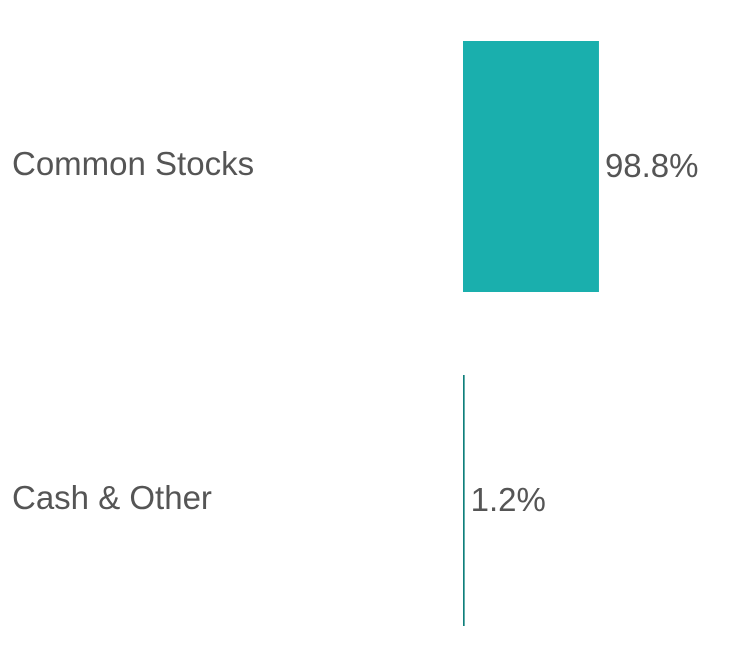 The image size is (744, 667). What do you see at coordinates (133, 163) in the screenshot?
I see `category-label: Common Stocks` at bounding box center [133, 163].